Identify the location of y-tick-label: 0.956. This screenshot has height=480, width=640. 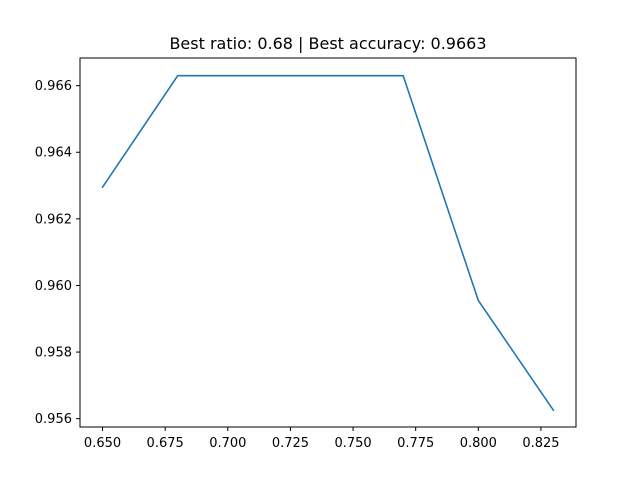
(53, 419).